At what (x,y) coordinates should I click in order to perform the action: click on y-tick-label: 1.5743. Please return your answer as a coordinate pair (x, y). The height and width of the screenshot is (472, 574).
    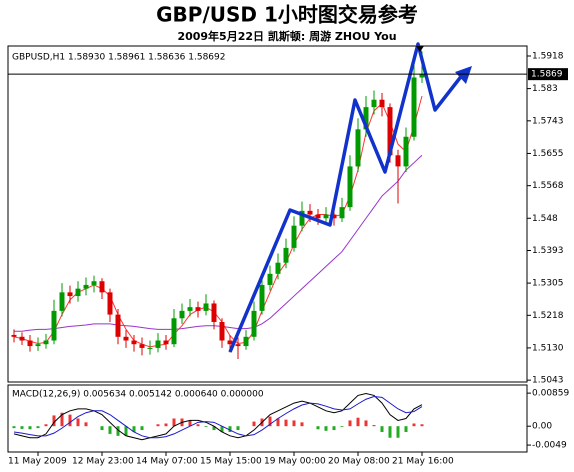
    Looking at the image, I should click on (548, 121).